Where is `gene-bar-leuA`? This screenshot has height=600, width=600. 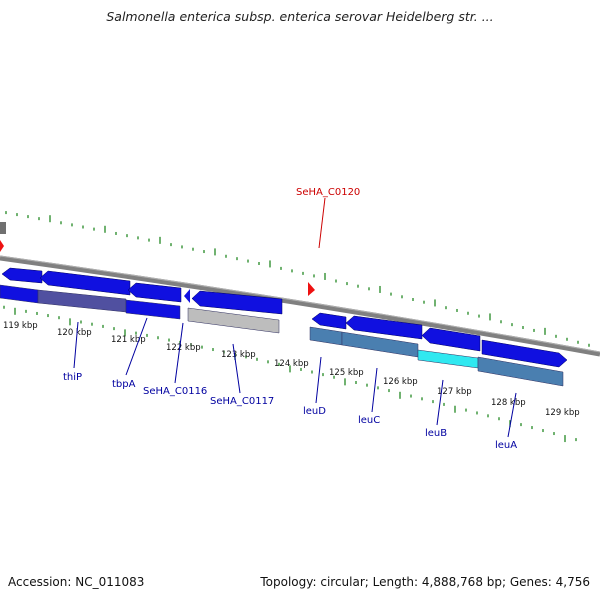
gene-bar-leuA is located at coordinates (520, 371).